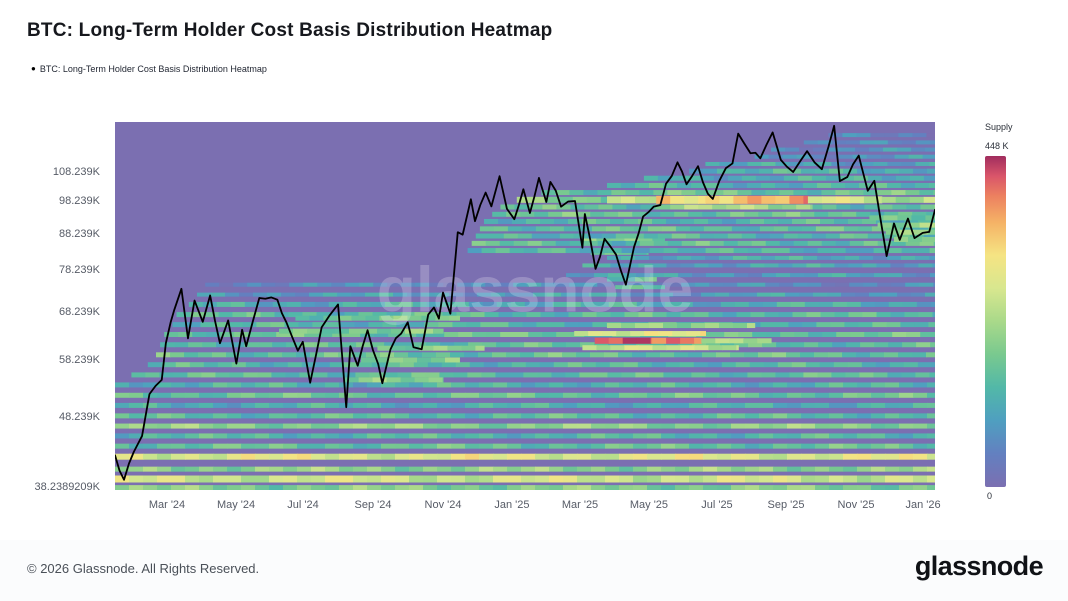  What do you see at coordinates (79, 311) in the screenshot?
I see `y-axis-tick: 68.239K` at bounding box center [79, 311].